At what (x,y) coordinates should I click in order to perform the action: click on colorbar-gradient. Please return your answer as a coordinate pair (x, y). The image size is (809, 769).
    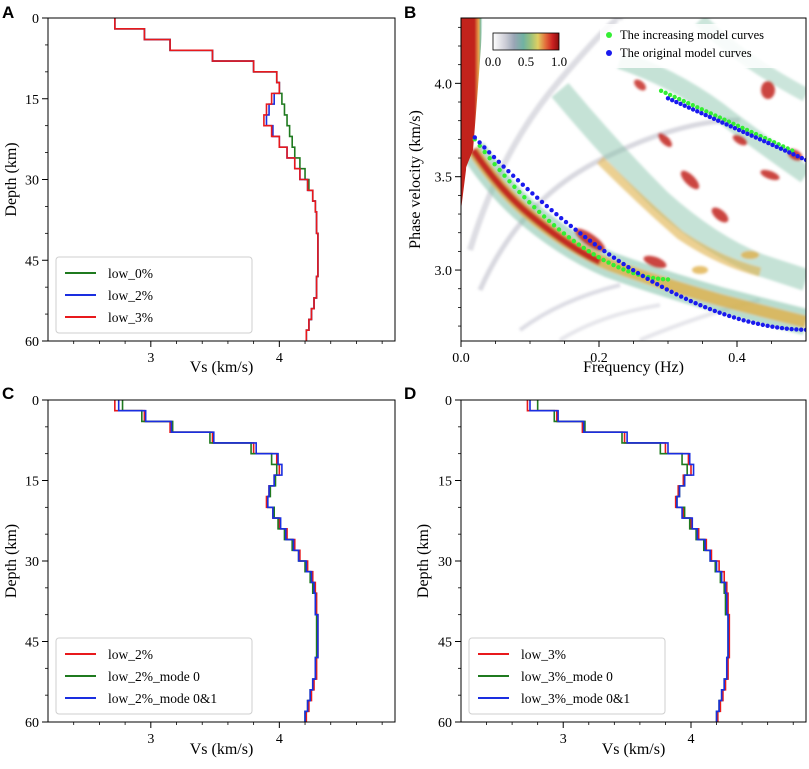
    Looking at the image, I should click on (526, 41).